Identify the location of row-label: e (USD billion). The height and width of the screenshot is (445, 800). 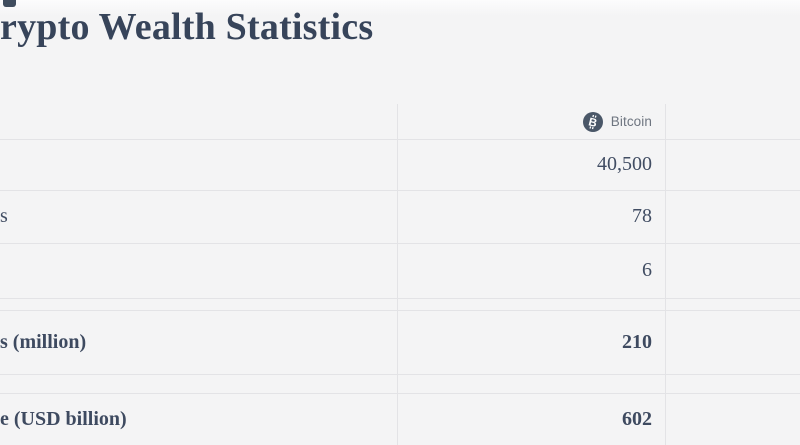
(63, 418).